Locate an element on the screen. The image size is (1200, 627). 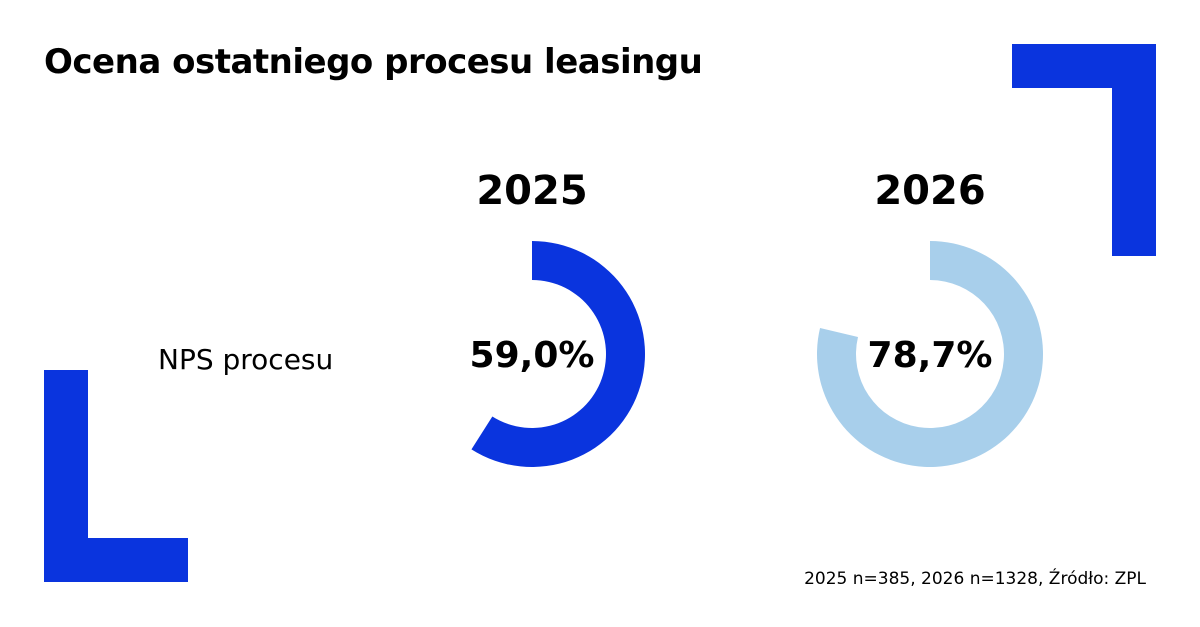
corner-bracket-top-right-vertical is located at coordinates (1134, 150).